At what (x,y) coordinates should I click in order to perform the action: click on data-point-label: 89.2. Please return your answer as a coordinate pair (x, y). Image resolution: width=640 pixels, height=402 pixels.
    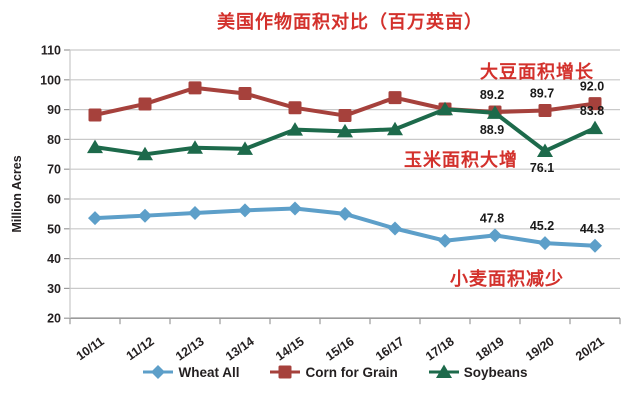
    Looking at the image, I should click on (492, 95).